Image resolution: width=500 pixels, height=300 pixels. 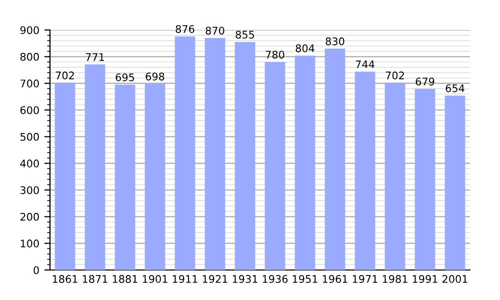 I want to click on data-label: 695, so click(x=125, y=77).